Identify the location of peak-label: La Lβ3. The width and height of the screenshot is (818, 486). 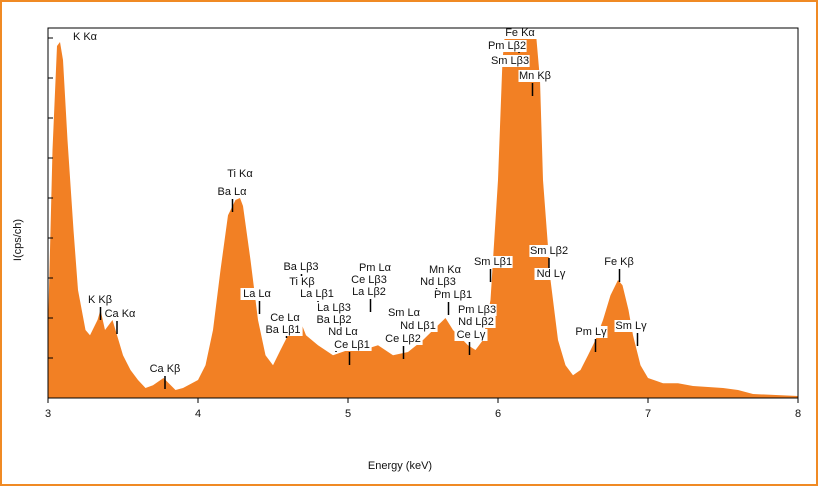
(334, 308).